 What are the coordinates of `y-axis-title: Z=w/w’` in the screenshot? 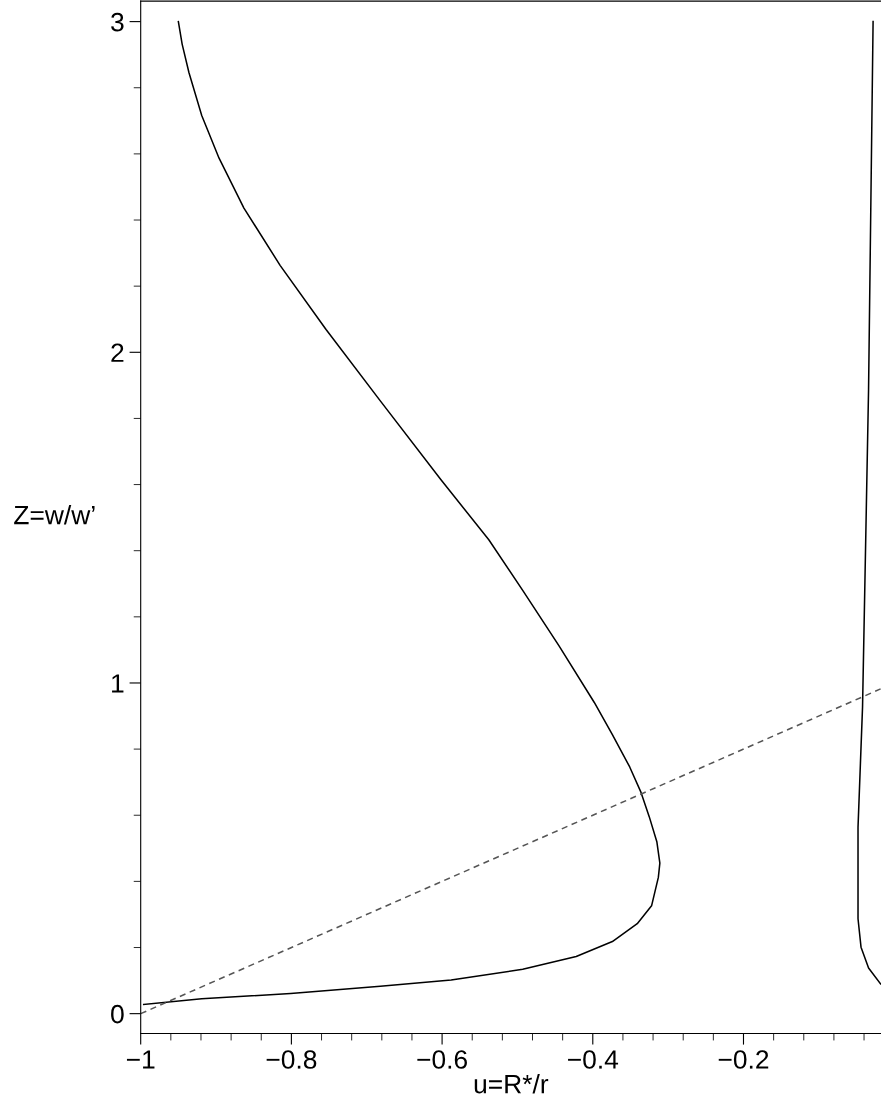 It's located at (54, 515).